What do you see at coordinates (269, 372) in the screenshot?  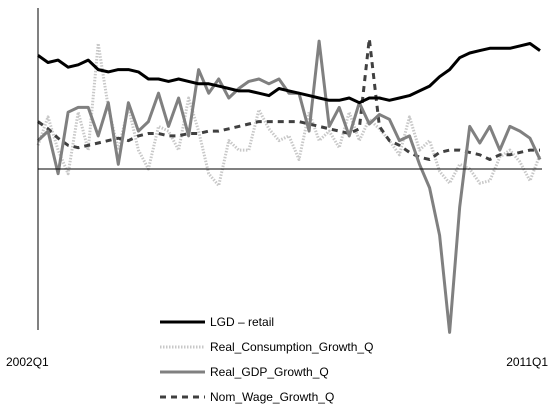 I see `legend-label-2: Real_GDP_Growth_Q` at bounding box center [269, 372].